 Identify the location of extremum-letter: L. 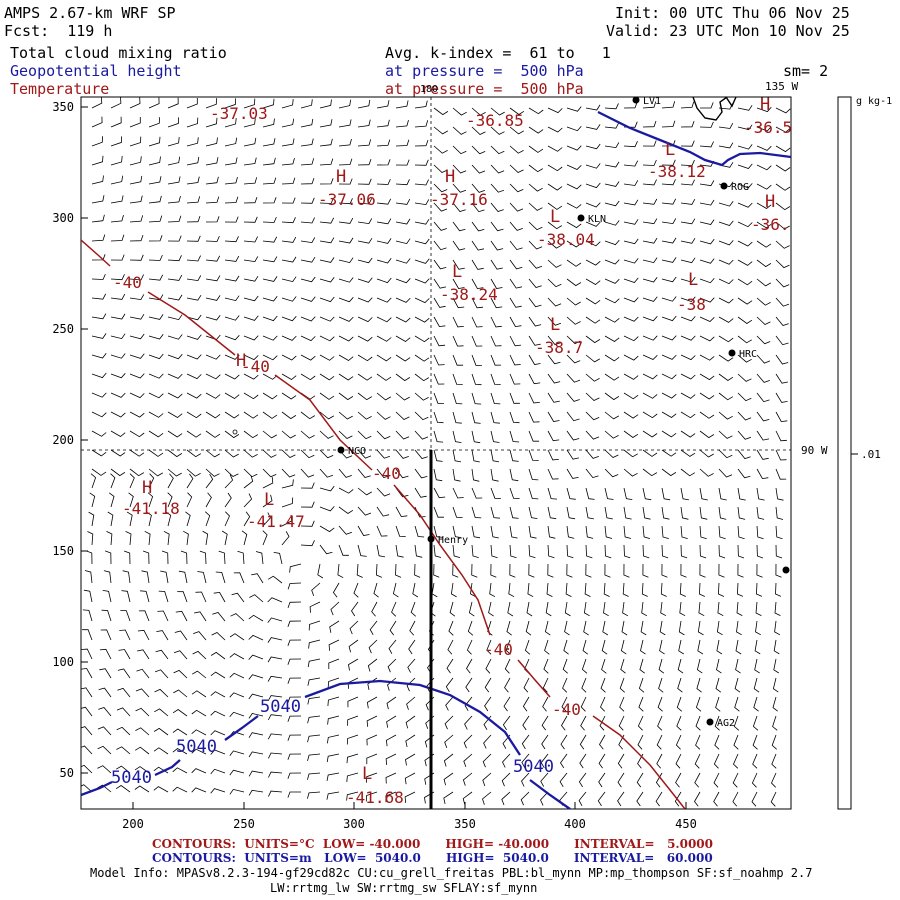
(693, 280).